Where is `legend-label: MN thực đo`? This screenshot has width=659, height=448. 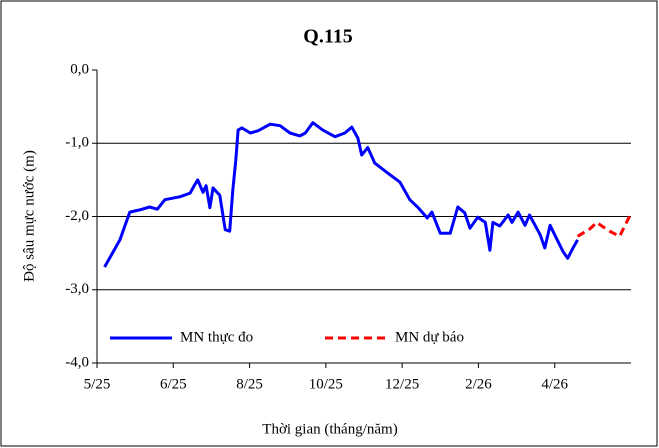
legend-label: MN thực đo is located at coordinates (216, 337).